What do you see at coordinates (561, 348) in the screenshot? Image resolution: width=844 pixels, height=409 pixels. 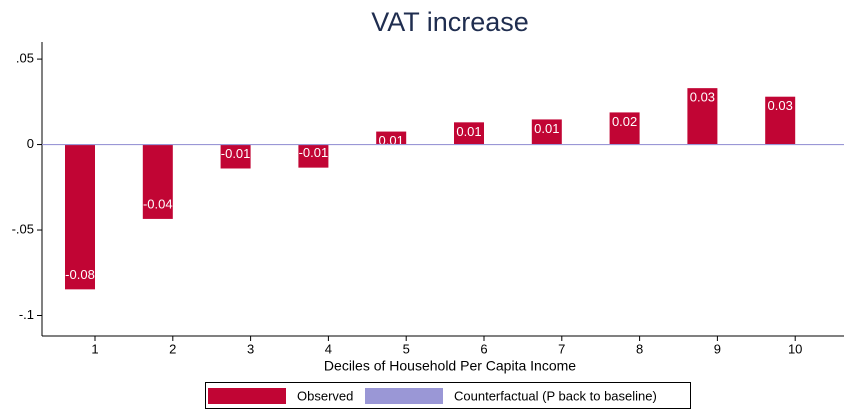 I see `x-tick-label: 7` at bounding box center [561, 348].